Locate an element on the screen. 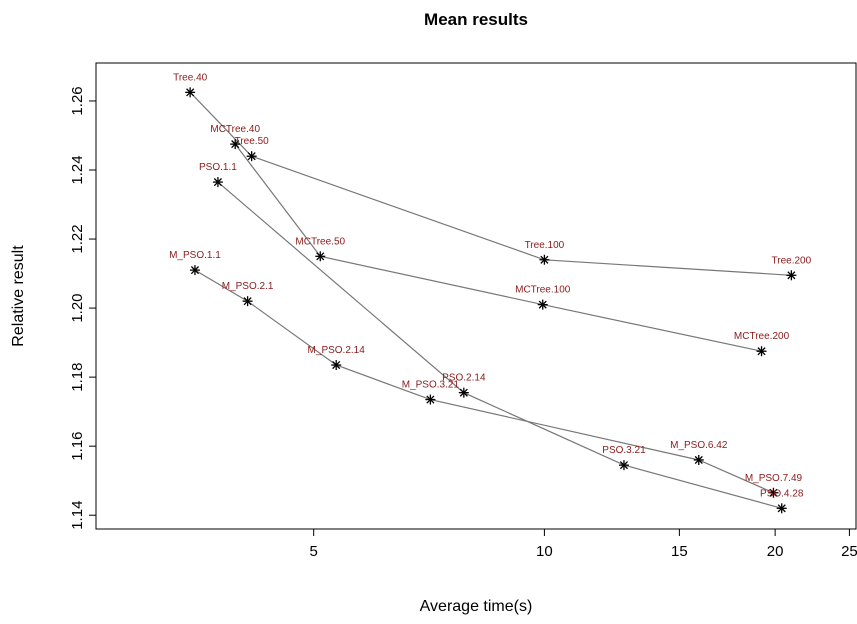  x-tick-label: 20 is located at coordinates (775, 551).